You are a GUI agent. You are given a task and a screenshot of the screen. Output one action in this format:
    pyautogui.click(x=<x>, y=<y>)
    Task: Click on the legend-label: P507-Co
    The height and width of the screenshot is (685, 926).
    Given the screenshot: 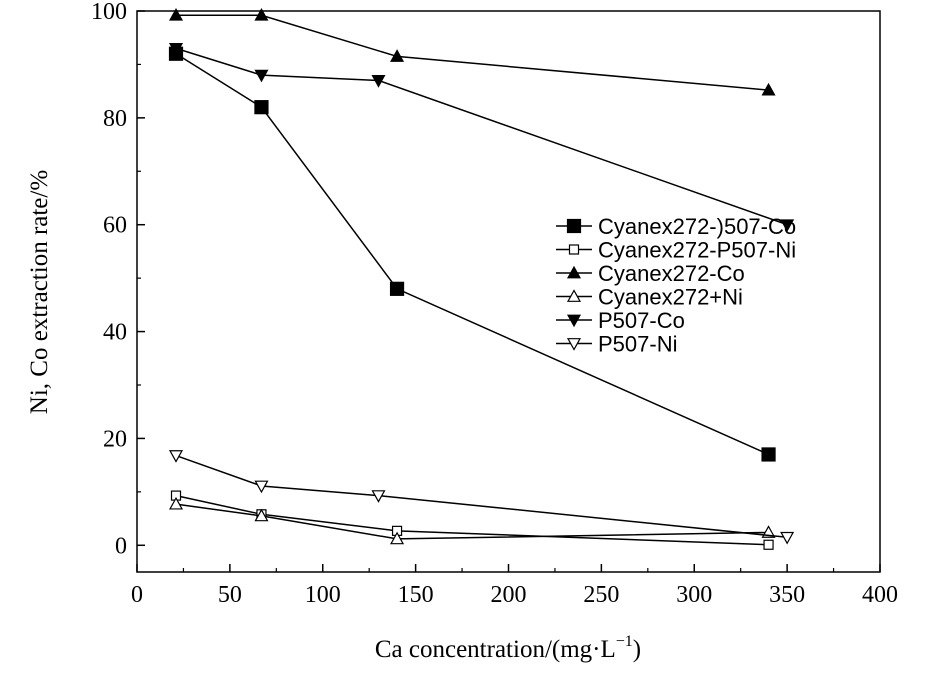 What is the action you would take?
    pyautogui.click(x=641, y=320)
    